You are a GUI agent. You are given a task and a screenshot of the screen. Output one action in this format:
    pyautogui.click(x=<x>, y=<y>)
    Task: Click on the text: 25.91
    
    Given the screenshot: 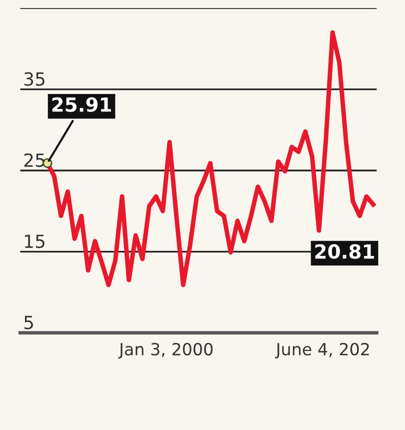 What is the action you would take?
    pyautogui.click(x=81, y=104)
    